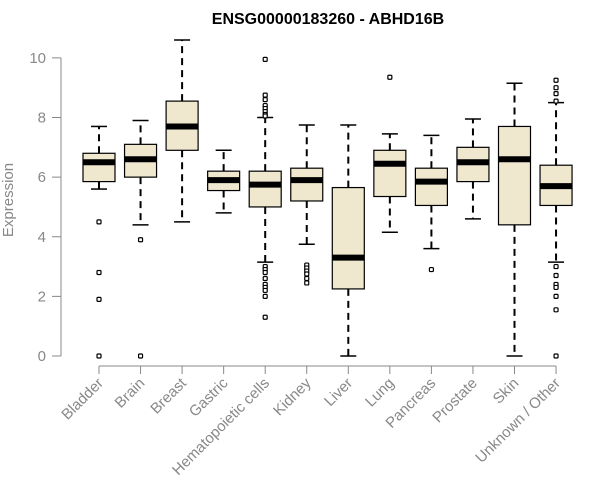 The height and width of the screenshot is (500, 600). Describe the element at coordinates (42, 356) in the screenshot. I see `y-tick-label: 0` at that location.